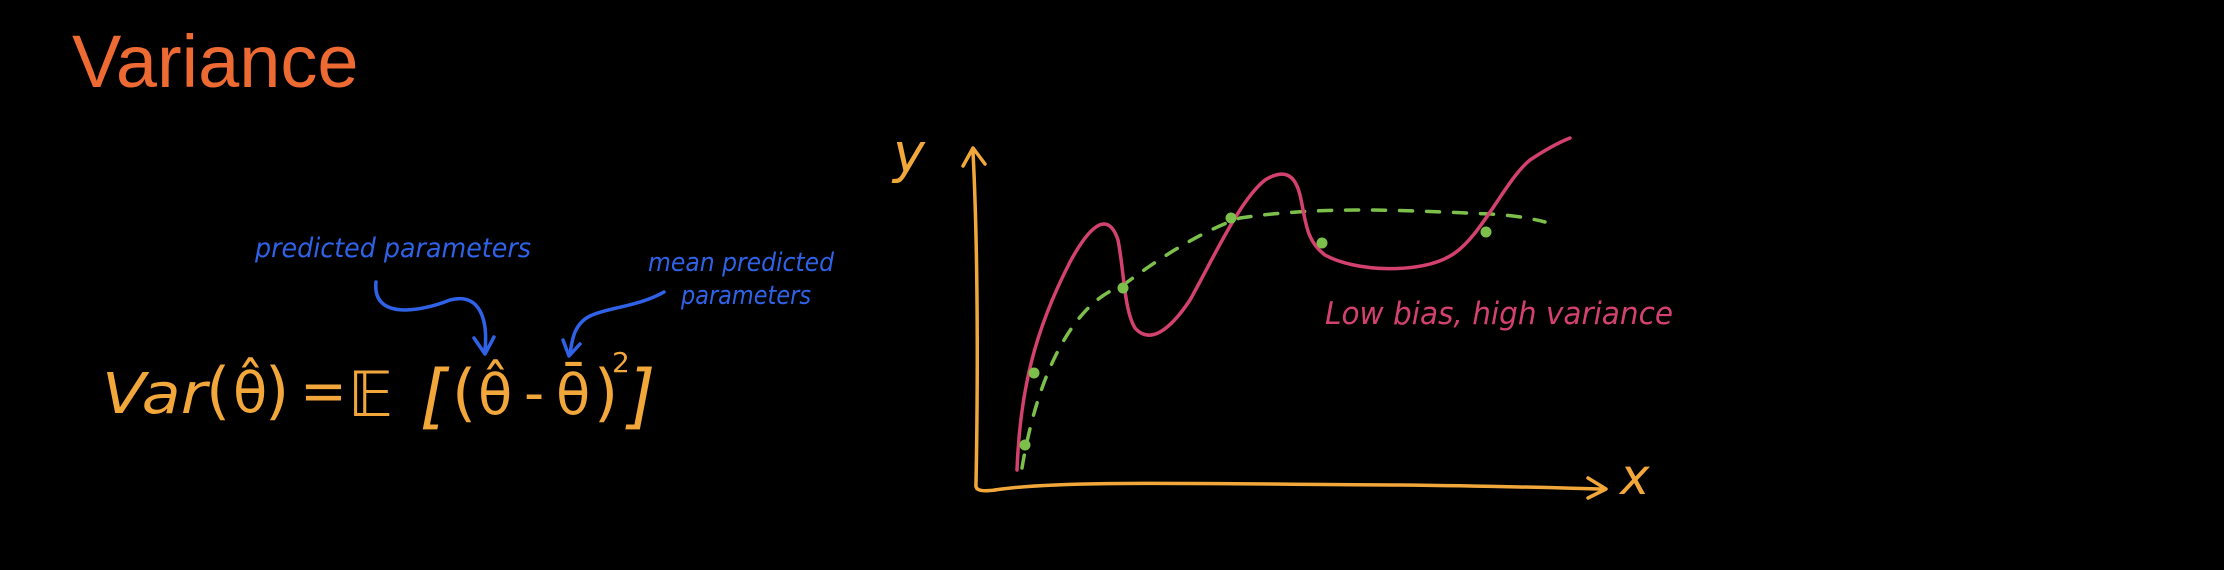 This screenshot has height=570, width=2224. What do you see at coordinates (1299, 486) in the screenshot?
I see `x-axis` at bounding box center [1299, 486].